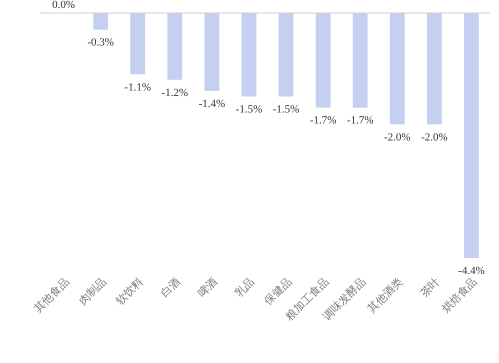 The height and width of the screenshot is (363, 499). I want to click on x-tick-label: 肉制品, so click(92, 291).